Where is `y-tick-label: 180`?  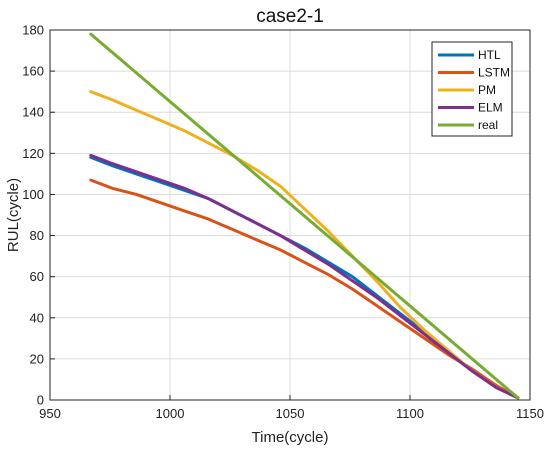
y-tick-label: 180 is located at coordinates (33, 30).